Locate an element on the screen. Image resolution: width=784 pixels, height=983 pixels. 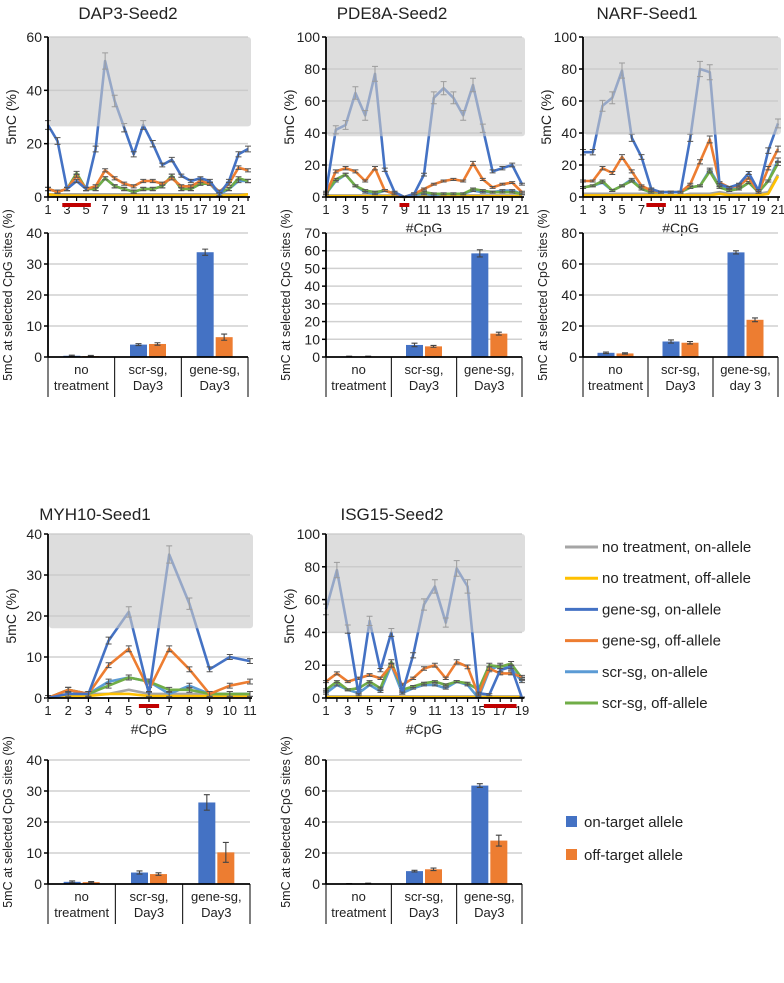
target-cpg-marker is located at coordinates (404, 205).